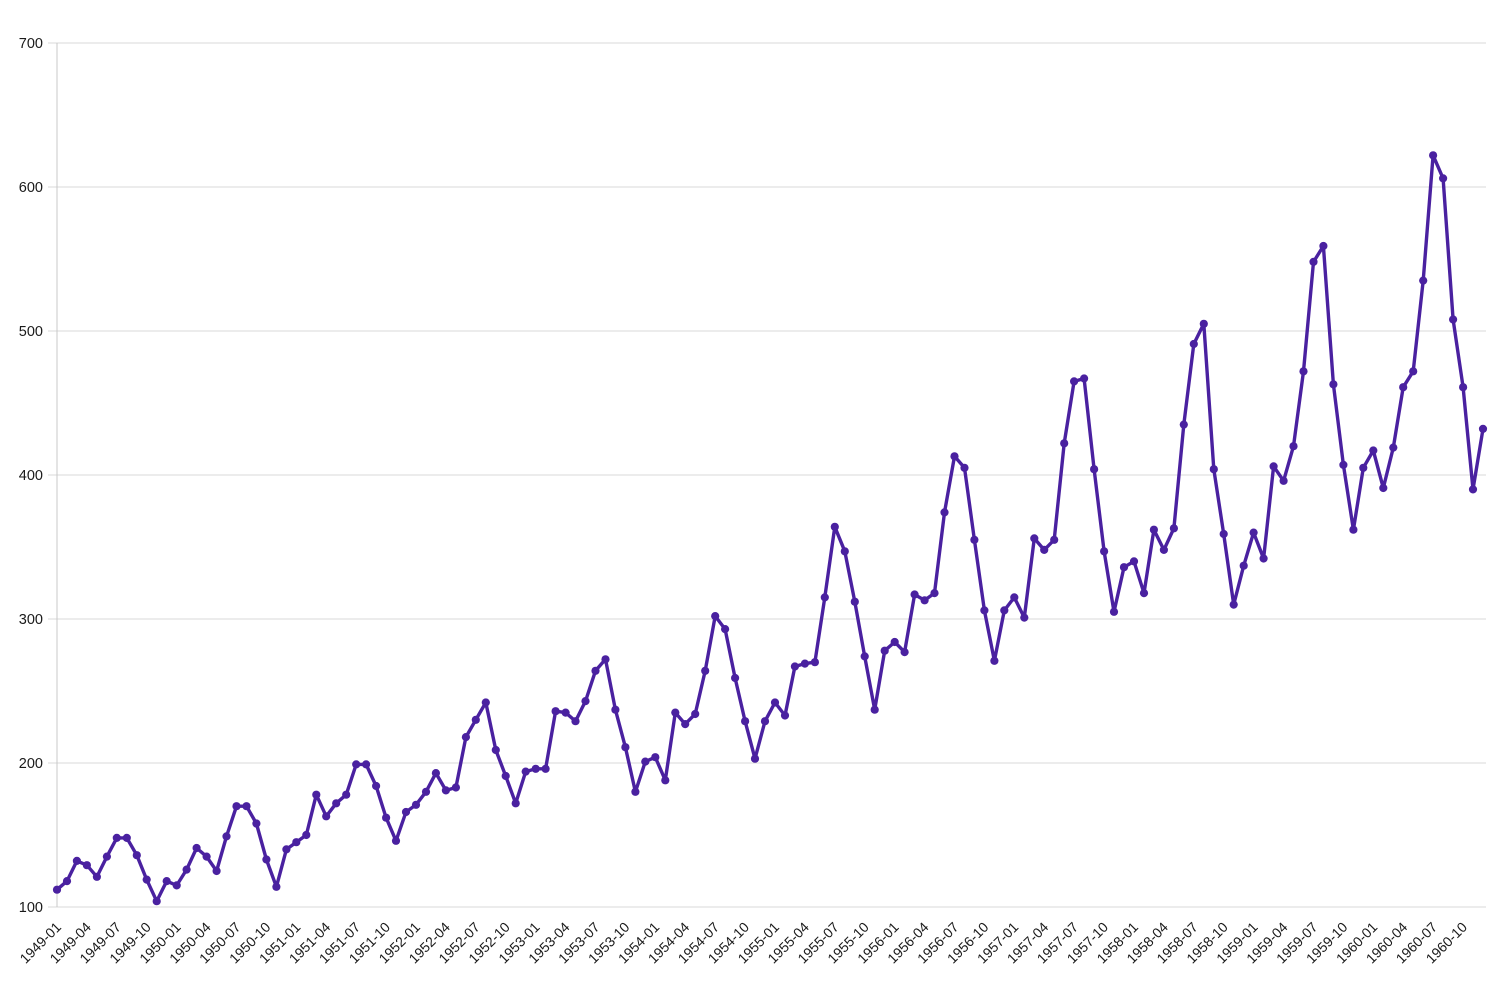 This screenshot has height=1000, width=1493. What do you see at coordinates (31, 764) in the screenshot?
I see `y-tick-label: 200` at bounding box center [31, 764].